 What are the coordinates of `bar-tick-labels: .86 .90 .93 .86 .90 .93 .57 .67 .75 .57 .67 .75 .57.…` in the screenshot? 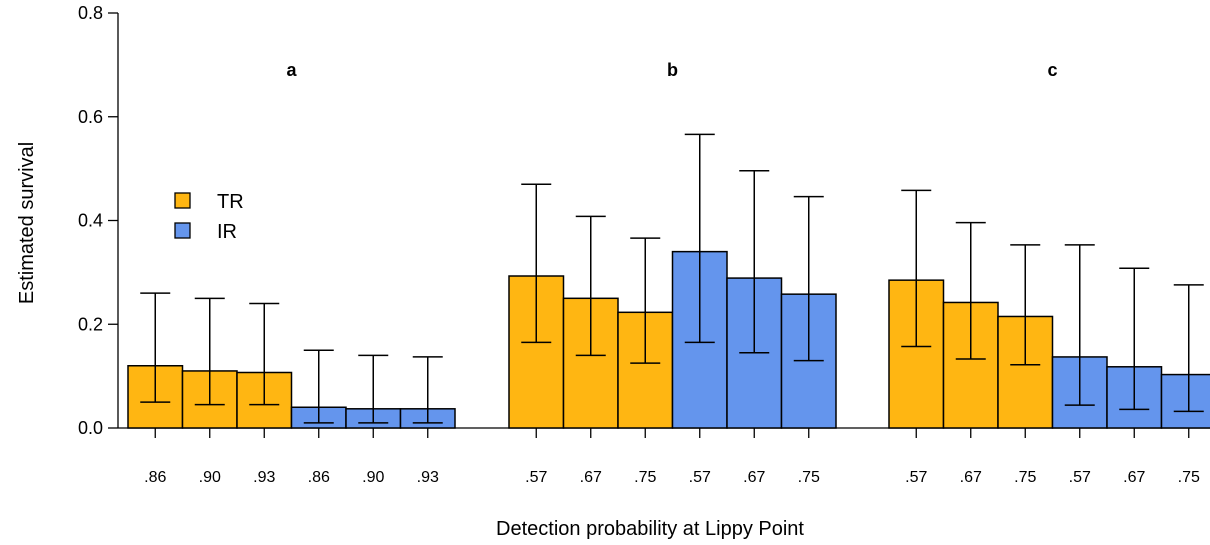 It's located at (672, 457).